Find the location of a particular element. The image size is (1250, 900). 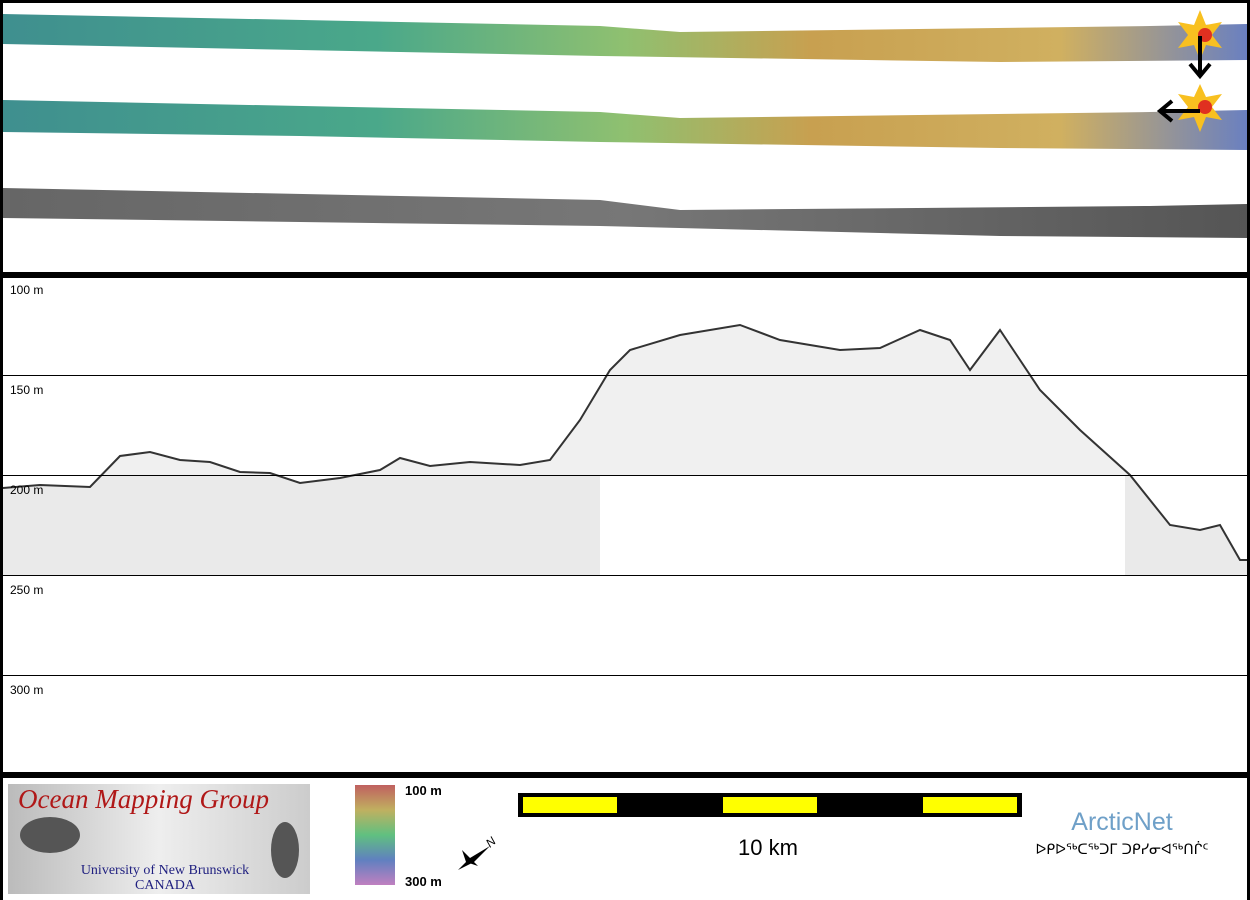

sidescan-strip is located at coordinates (625, 213).